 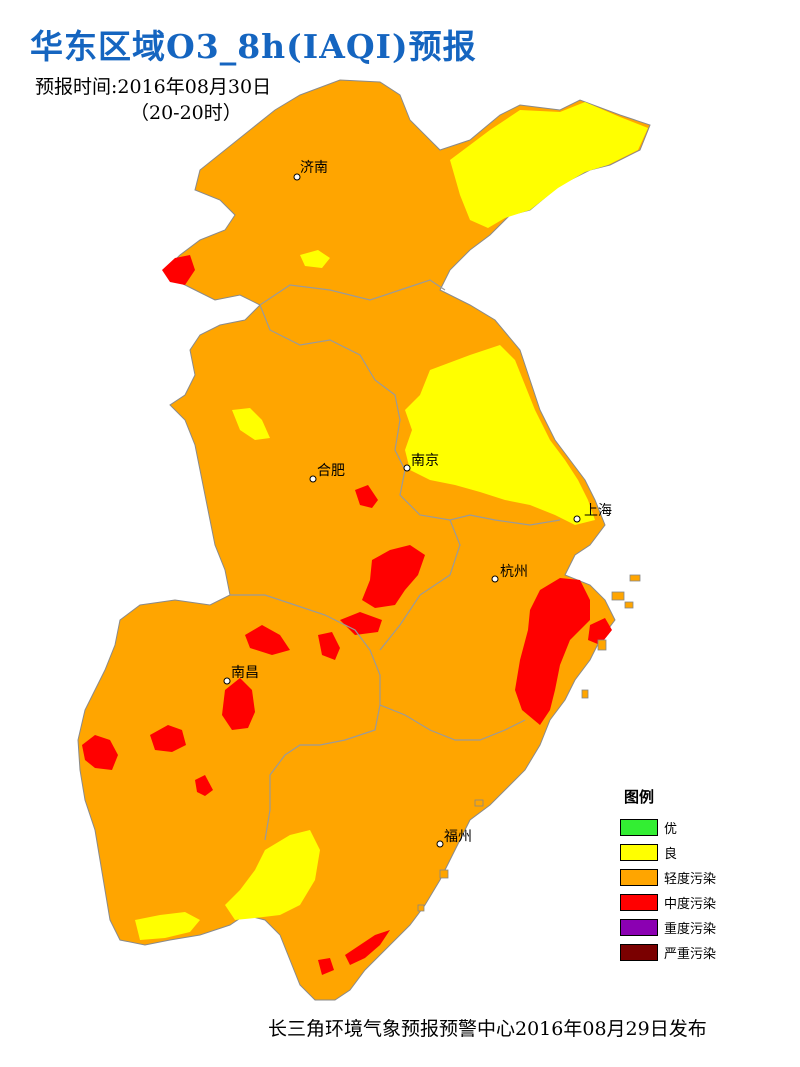 What do you see at coordinates (100, 752) in the screenshot?
I see `region-moderate-jiangxi-west` at bounding box center [100, 752].